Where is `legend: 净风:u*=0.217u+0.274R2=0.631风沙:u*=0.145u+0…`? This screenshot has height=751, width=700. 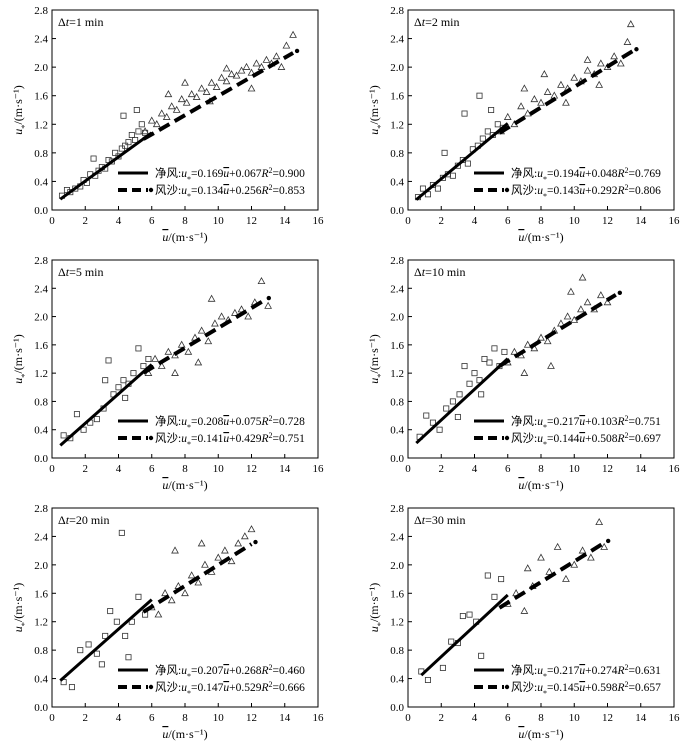 legend: 净风:u*=0.217u+0.274R2=0.631风沙:u*=0.145u+0… is located at coordinates (567, 680).